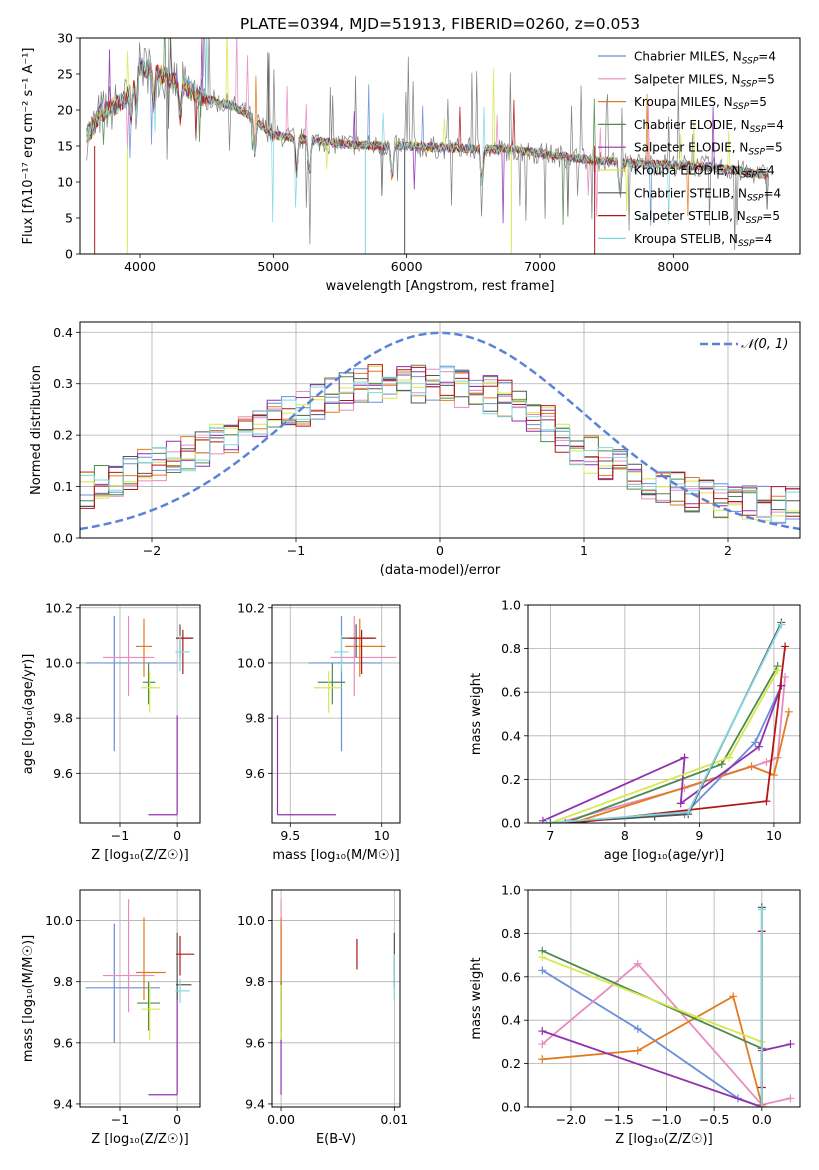 This screenshot has width=819, height=1170. What do you see at coordinates (65, 74) in the screenshot?
I see `y-tick-label: 25` at bounding box center [65, 74].